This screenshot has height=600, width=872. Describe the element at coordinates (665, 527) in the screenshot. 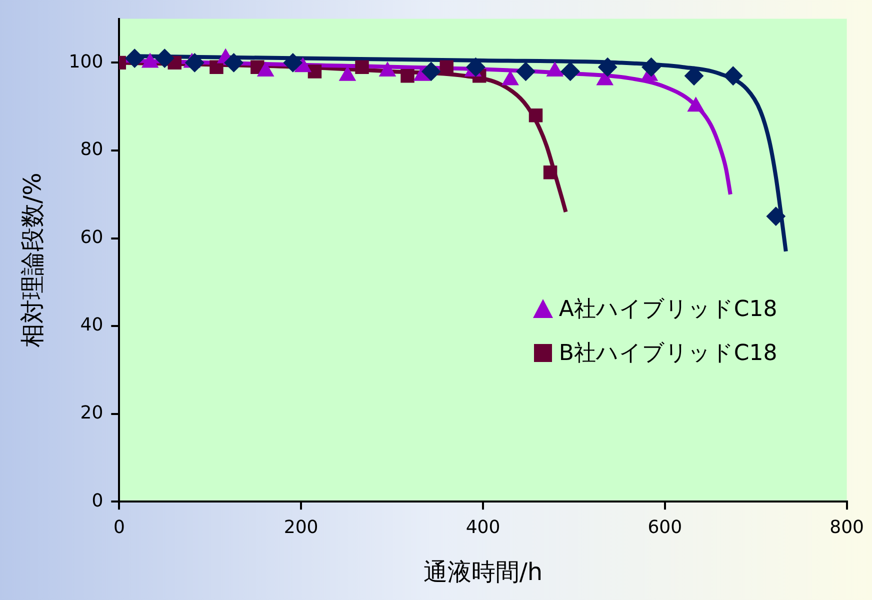

I see `x-tick-label: 600` at that location.